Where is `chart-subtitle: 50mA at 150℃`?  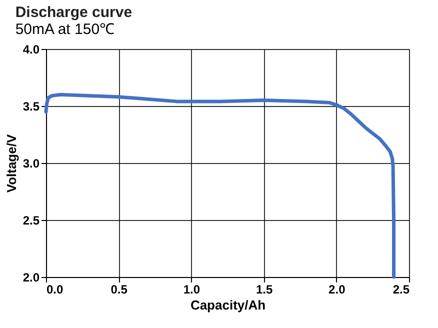 chart-subtitle: 50mA at 150℃ is located at coordinates (65, 29).